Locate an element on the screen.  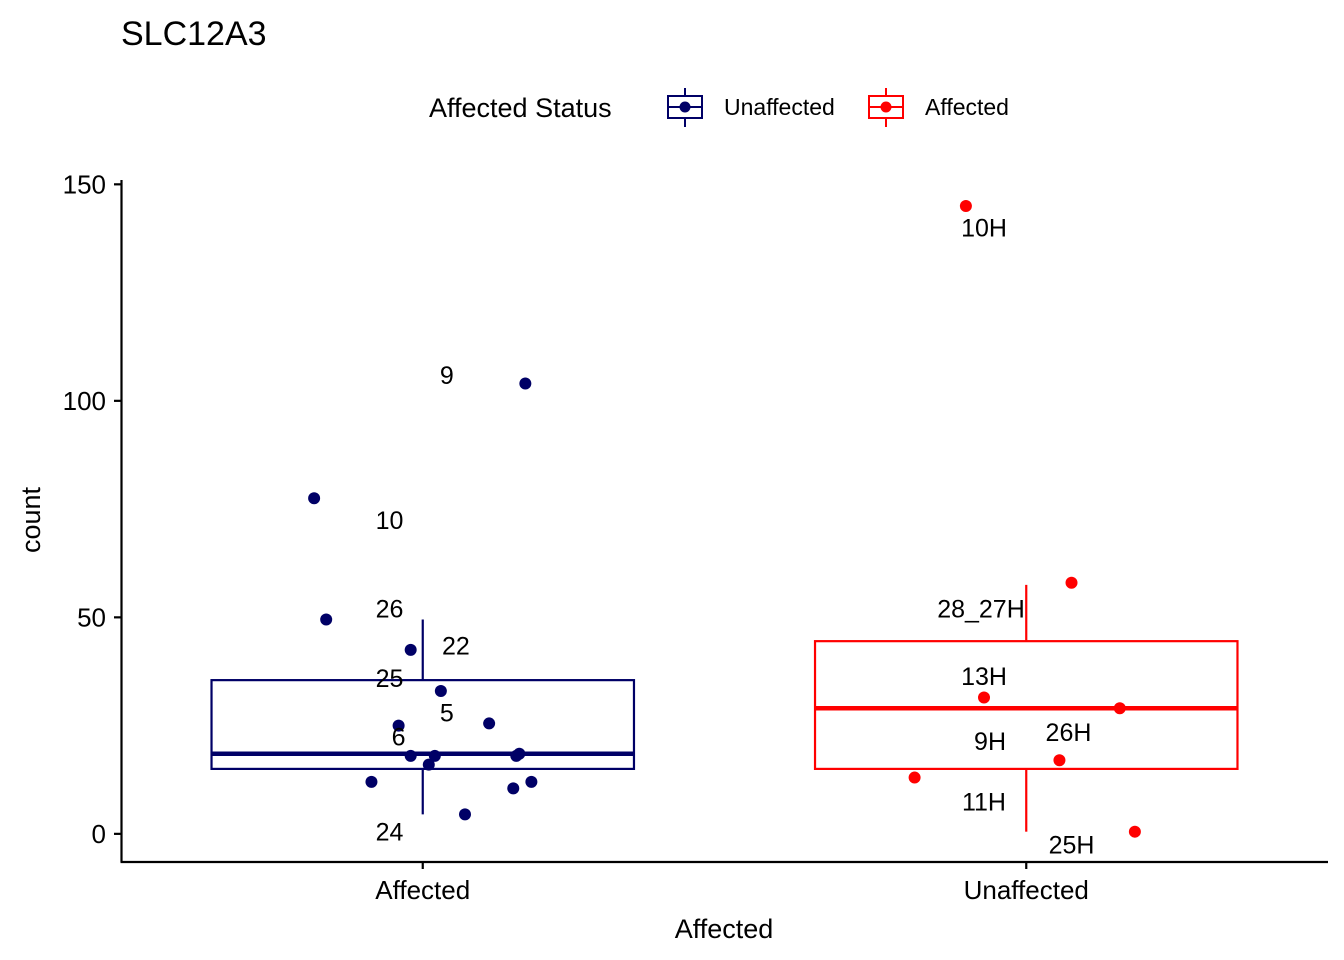
point-label: 25 is located at coordinates (390, 679).